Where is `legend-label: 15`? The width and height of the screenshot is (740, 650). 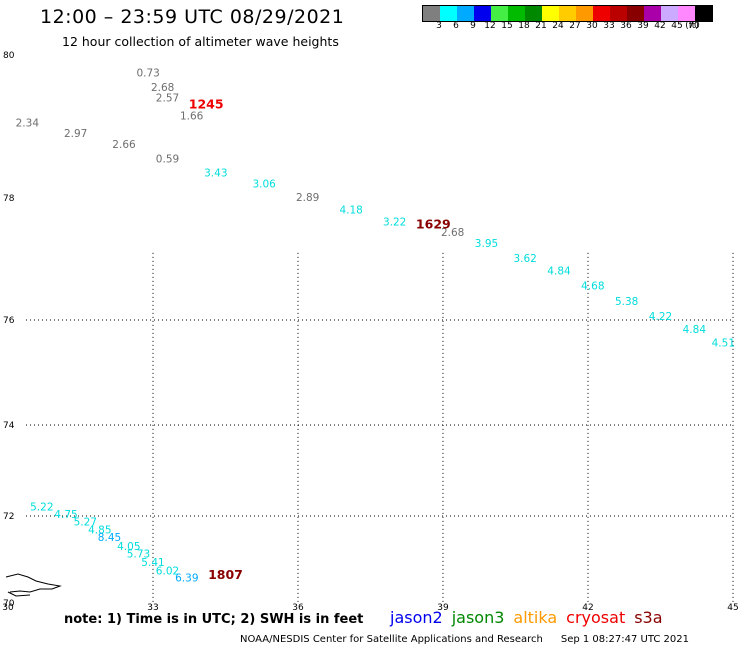
legend-label: 15 is located at coordinates (507, 26).